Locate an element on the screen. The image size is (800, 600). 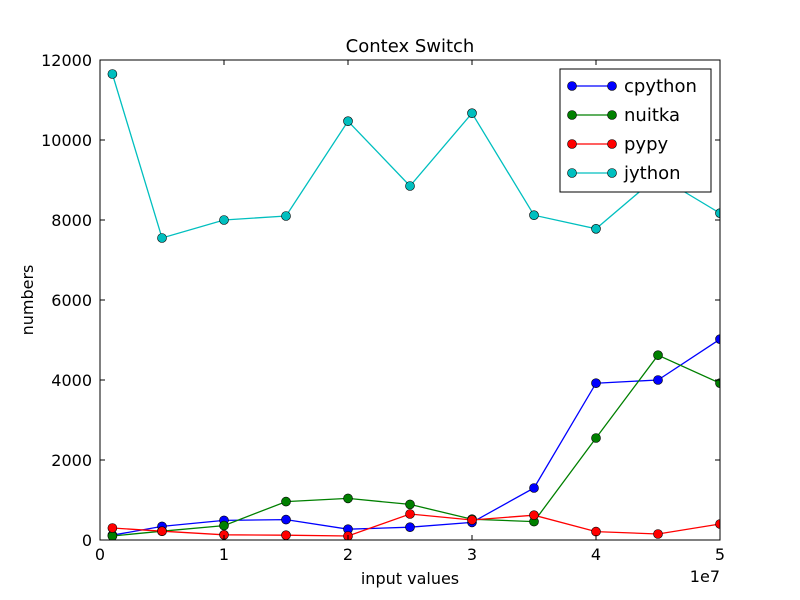
legend-item-pypy: pypy is located at coordinates (618, 144).